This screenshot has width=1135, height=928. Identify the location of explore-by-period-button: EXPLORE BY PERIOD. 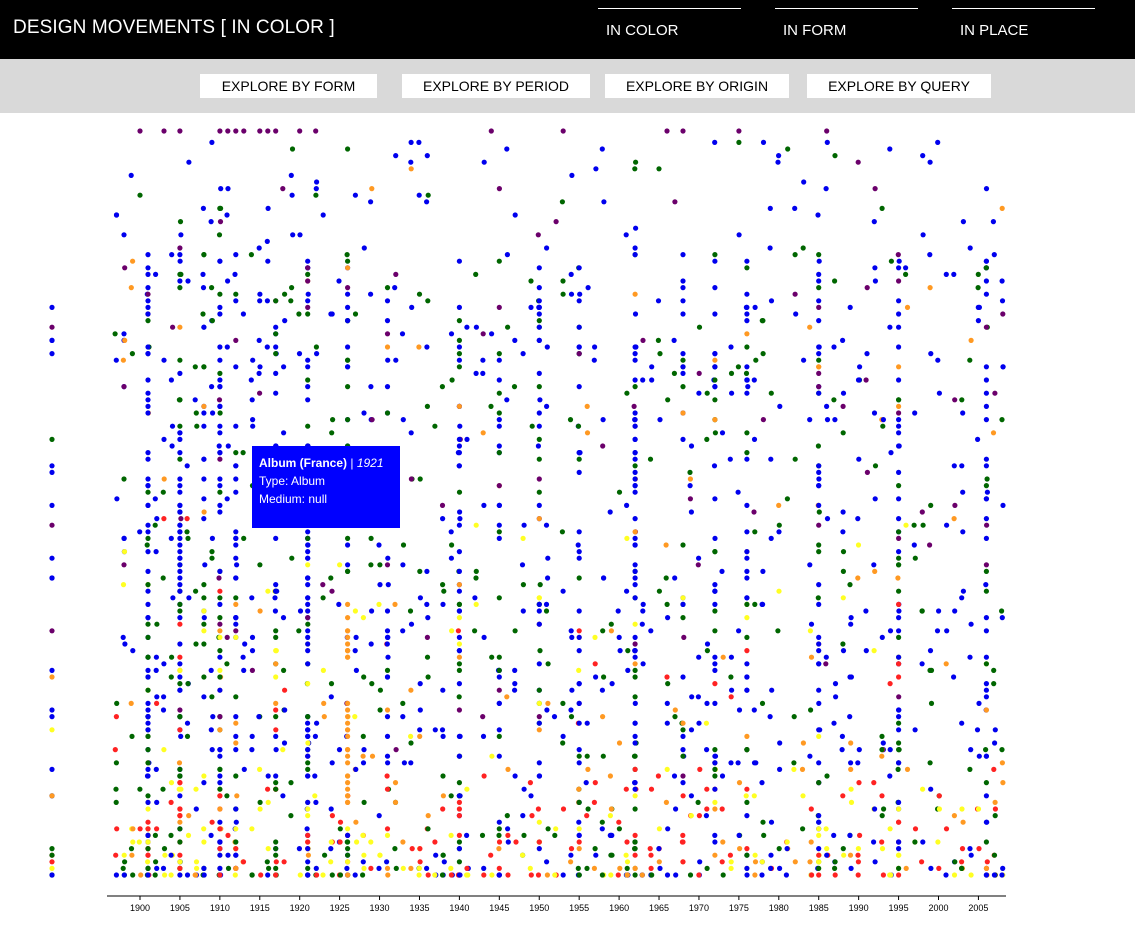
(496, 86).